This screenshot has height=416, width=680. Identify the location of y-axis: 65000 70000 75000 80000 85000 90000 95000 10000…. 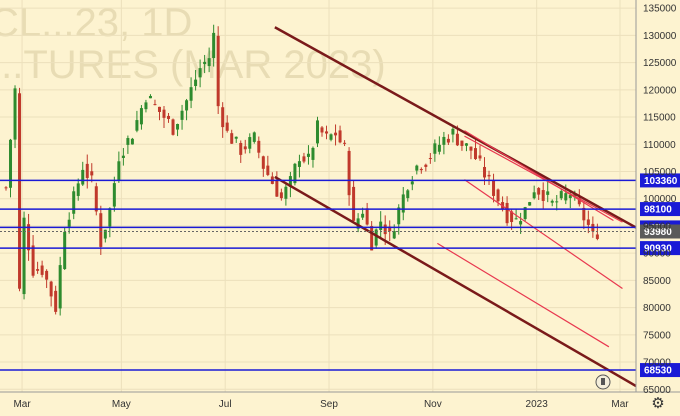
(660, 200).